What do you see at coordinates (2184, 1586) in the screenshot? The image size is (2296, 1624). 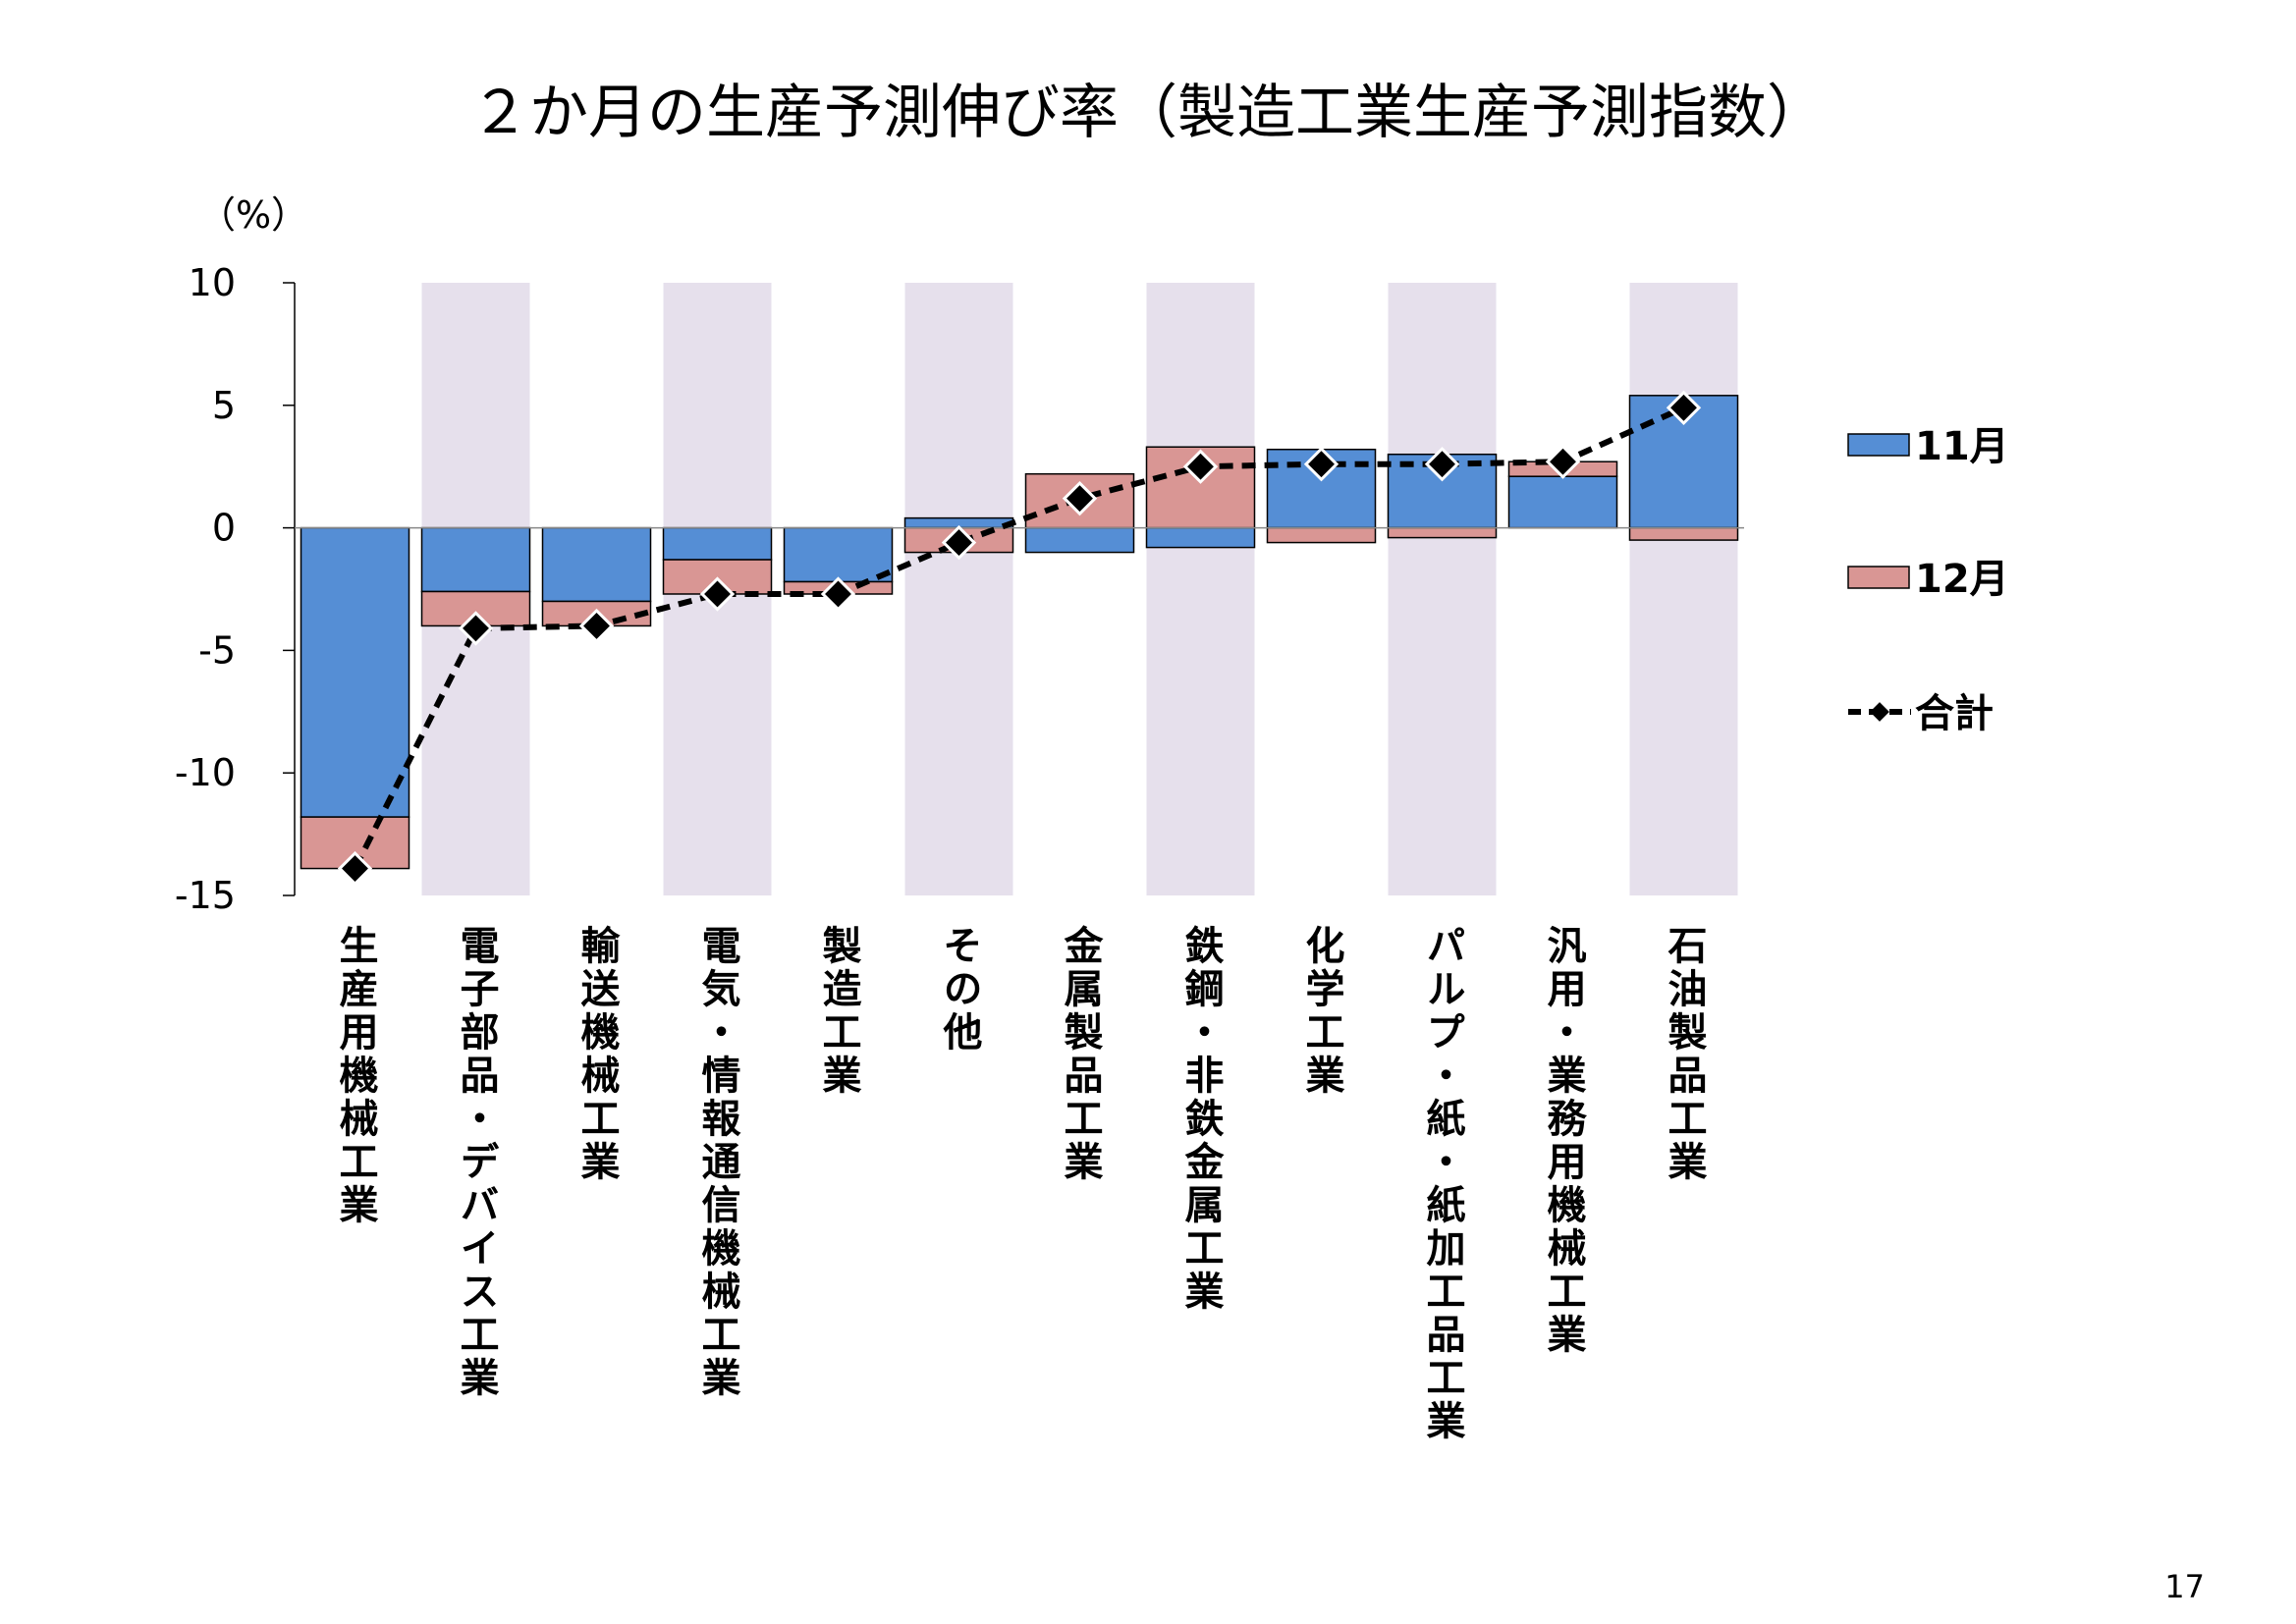 I see `page-number: 17` at bounding box center [2184, 1586].